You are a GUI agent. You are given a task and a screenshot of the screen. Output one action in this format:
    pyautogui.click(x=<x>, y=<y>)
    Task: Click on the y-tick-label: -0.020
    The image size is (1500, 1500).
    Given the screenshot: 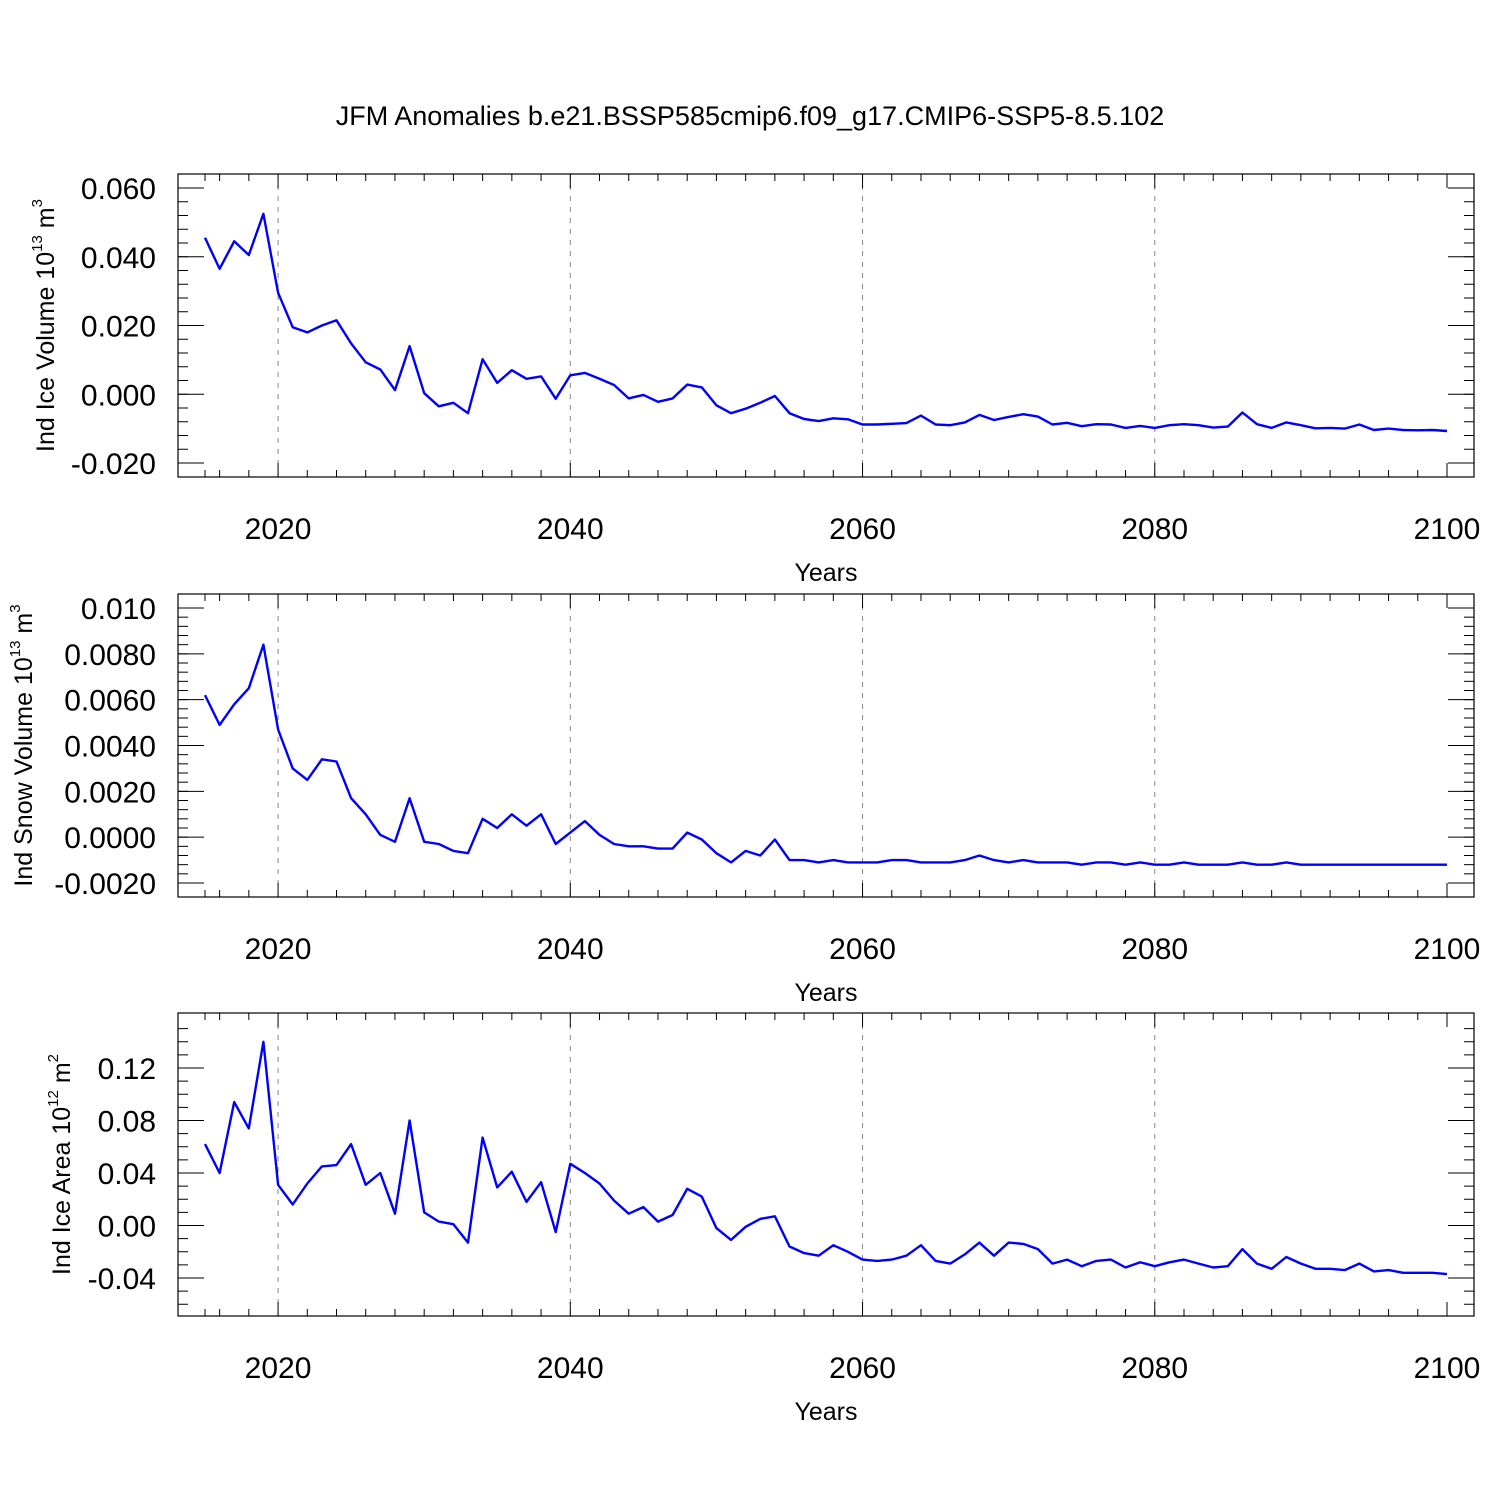 What is the action you would take?
    pyautogui.click(x=113, y=464)
    